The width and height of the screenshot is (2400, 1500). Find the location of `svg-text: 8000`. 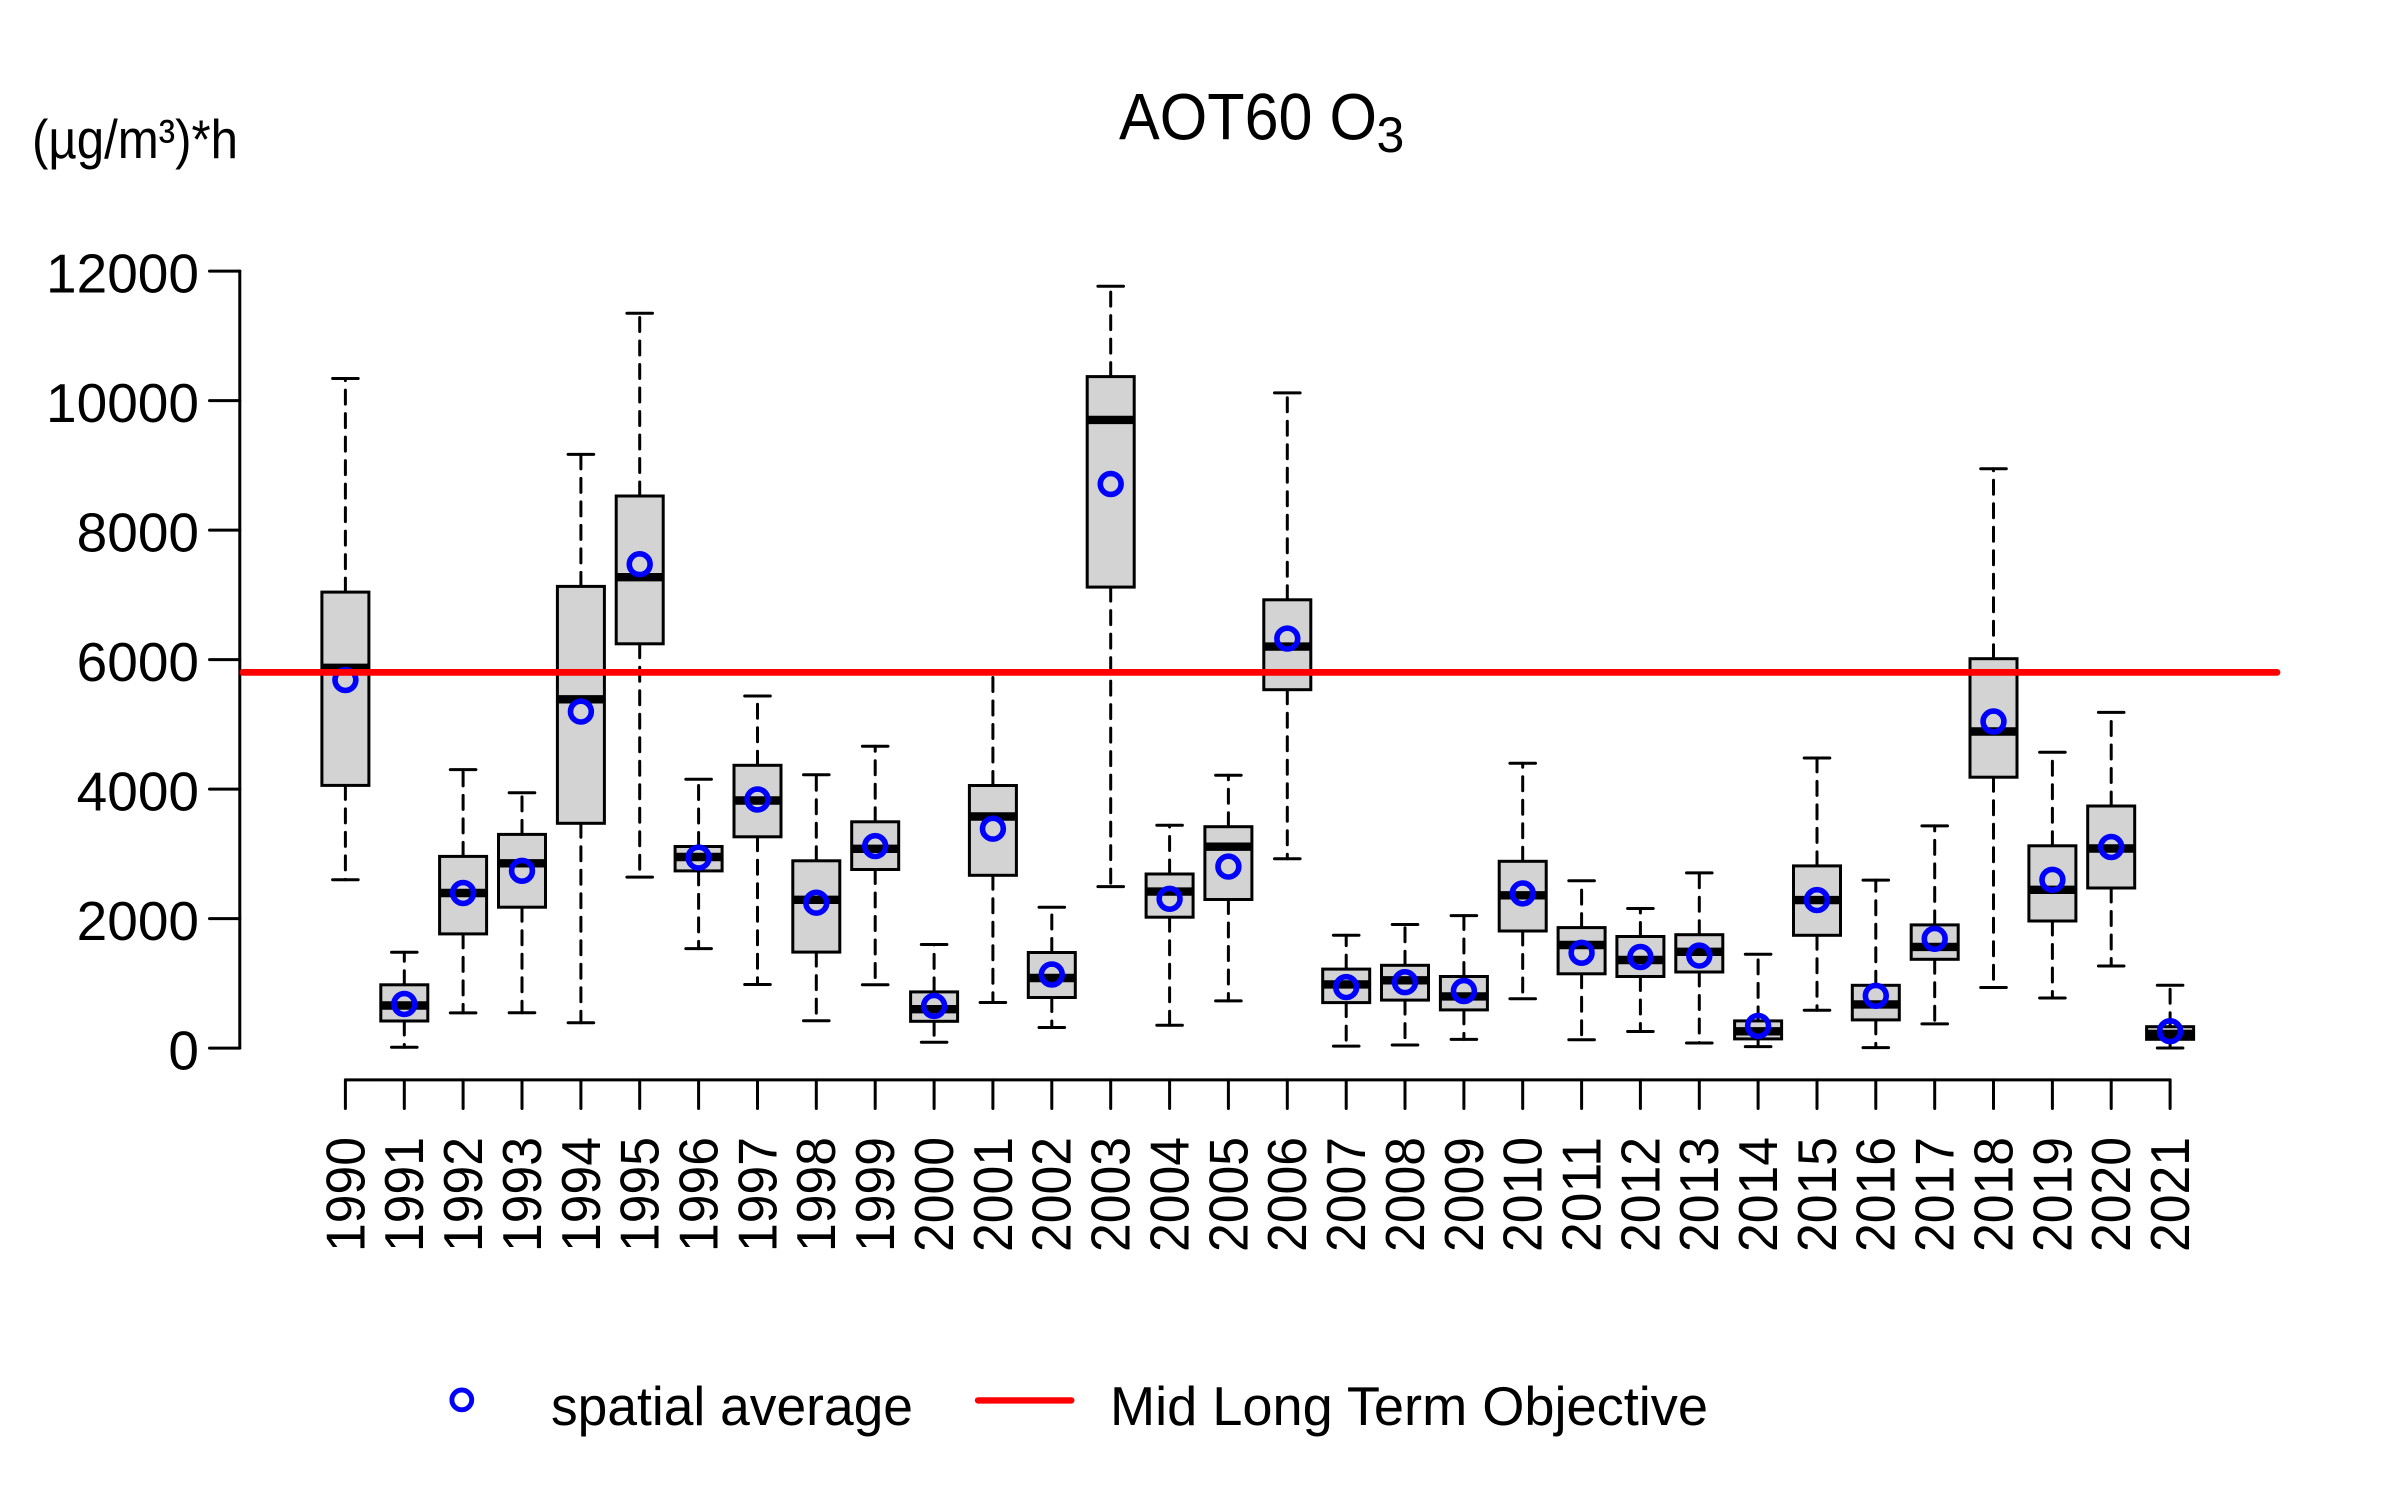

svg-text: 8000 is located at coordinates (138, 532).